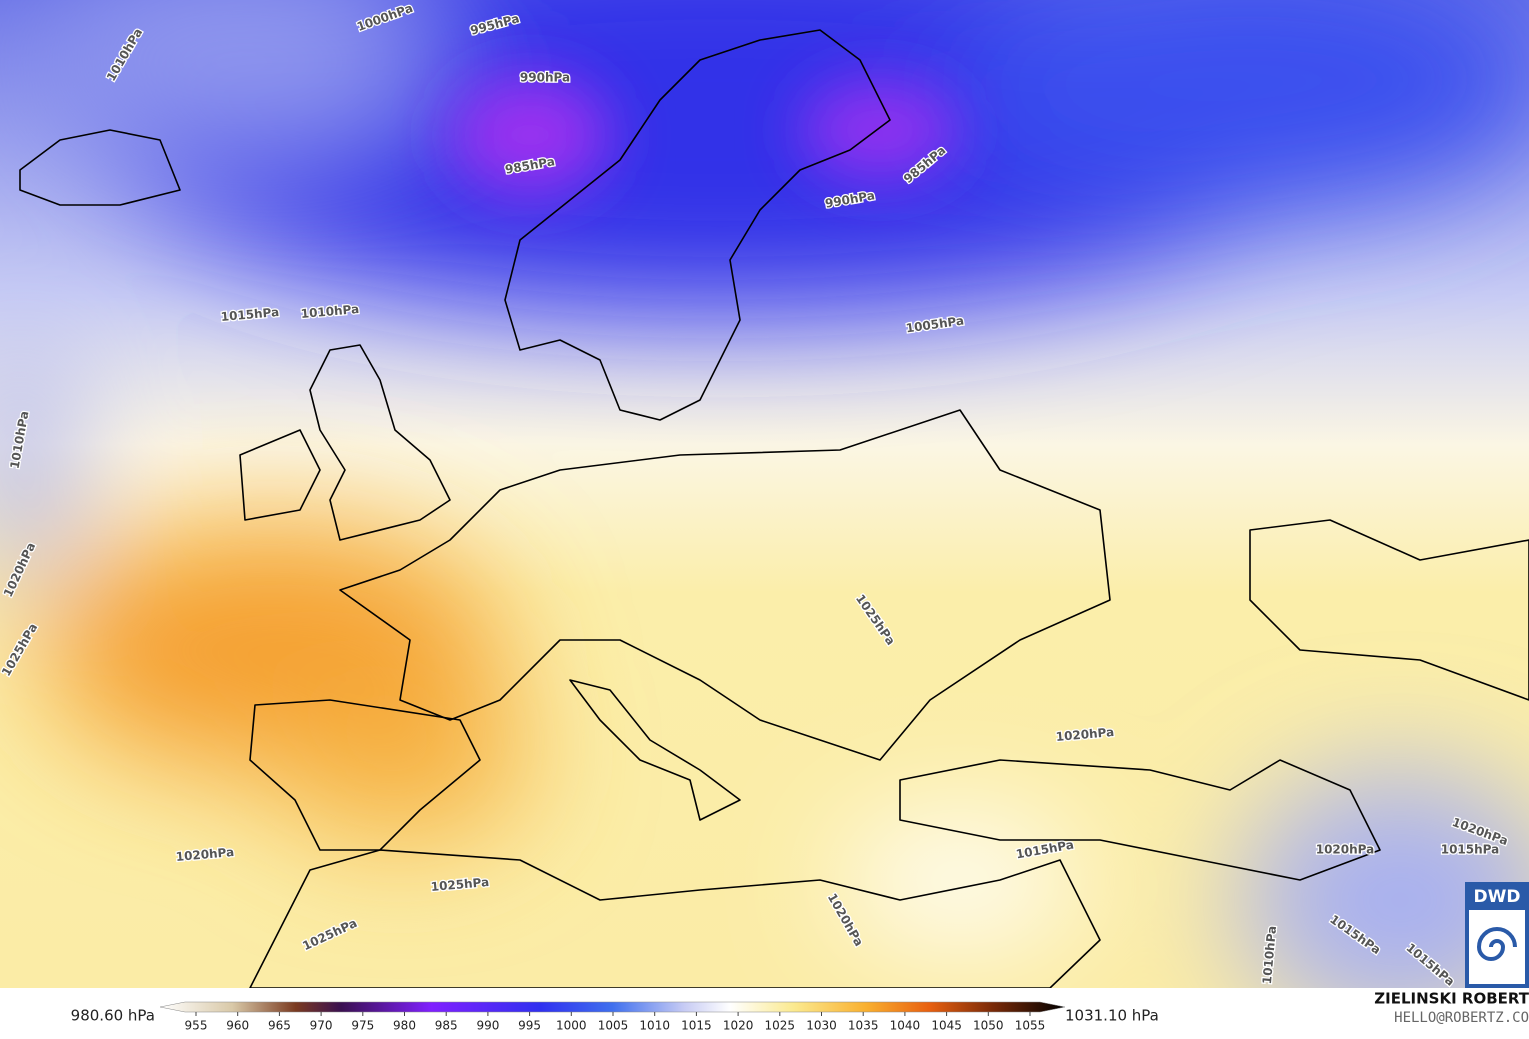  I want to click on colorbar-tick-label: 960, so click(237, 1026).